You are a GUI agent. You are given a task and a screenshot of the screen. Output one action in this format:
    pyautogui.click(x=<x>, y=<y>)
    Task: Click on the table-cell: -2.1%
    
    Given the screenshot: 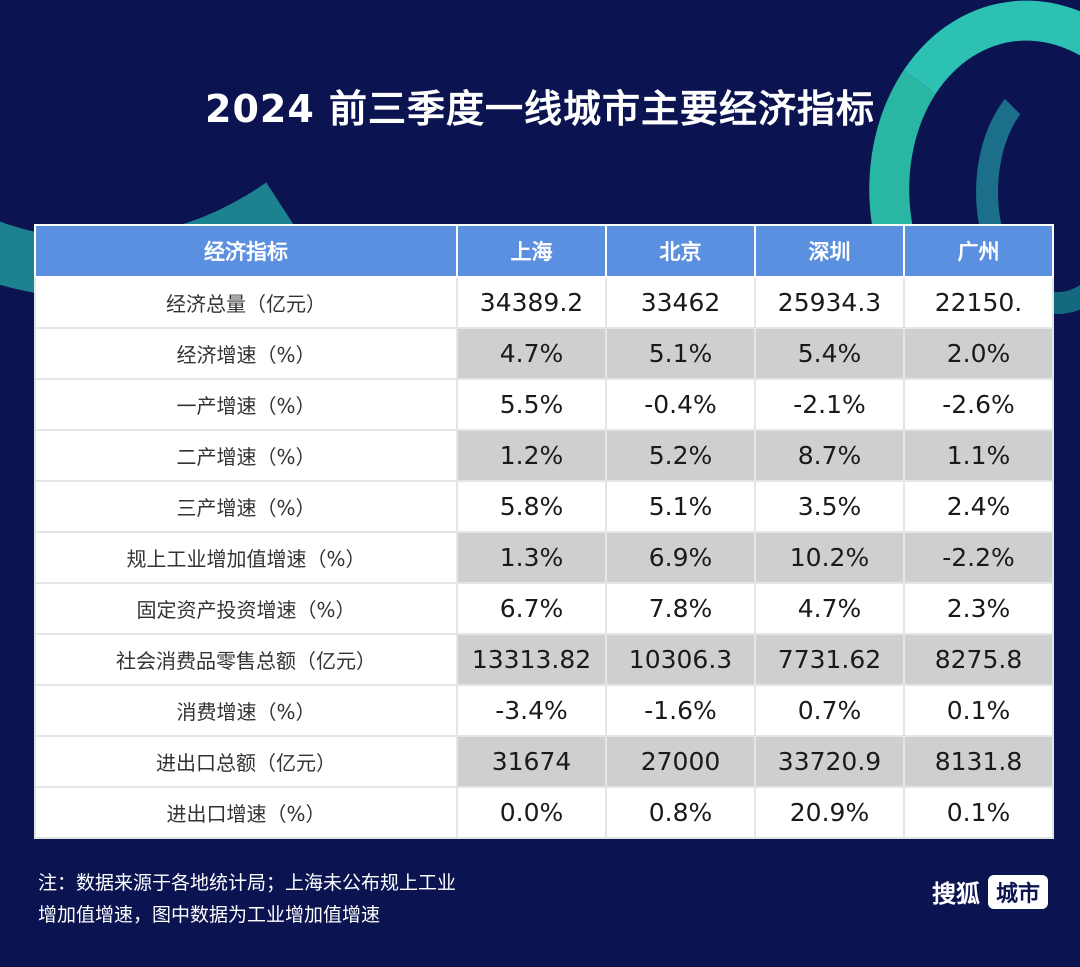 What is the action you would take?
    pyautogui.click(x=829, y=404)
    